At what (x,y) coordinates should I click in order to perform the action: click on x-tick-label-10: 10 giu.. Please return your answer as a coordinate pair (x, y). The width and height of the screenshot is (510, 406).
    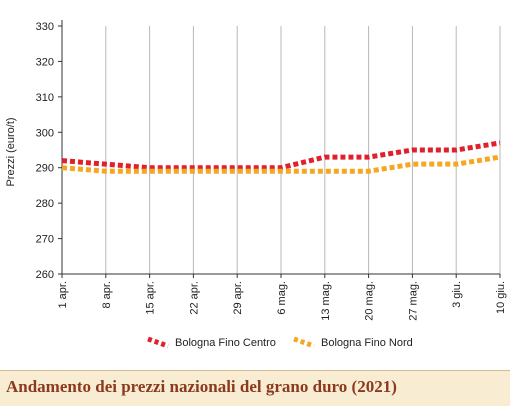
    Looking at the image, I should click on (501, 297).